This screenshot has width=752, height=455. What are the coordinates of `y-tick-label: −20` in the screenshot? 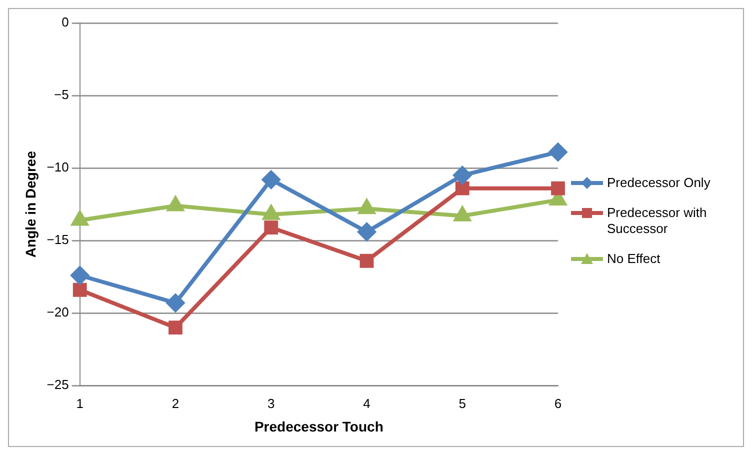 It's located at (57, 312).